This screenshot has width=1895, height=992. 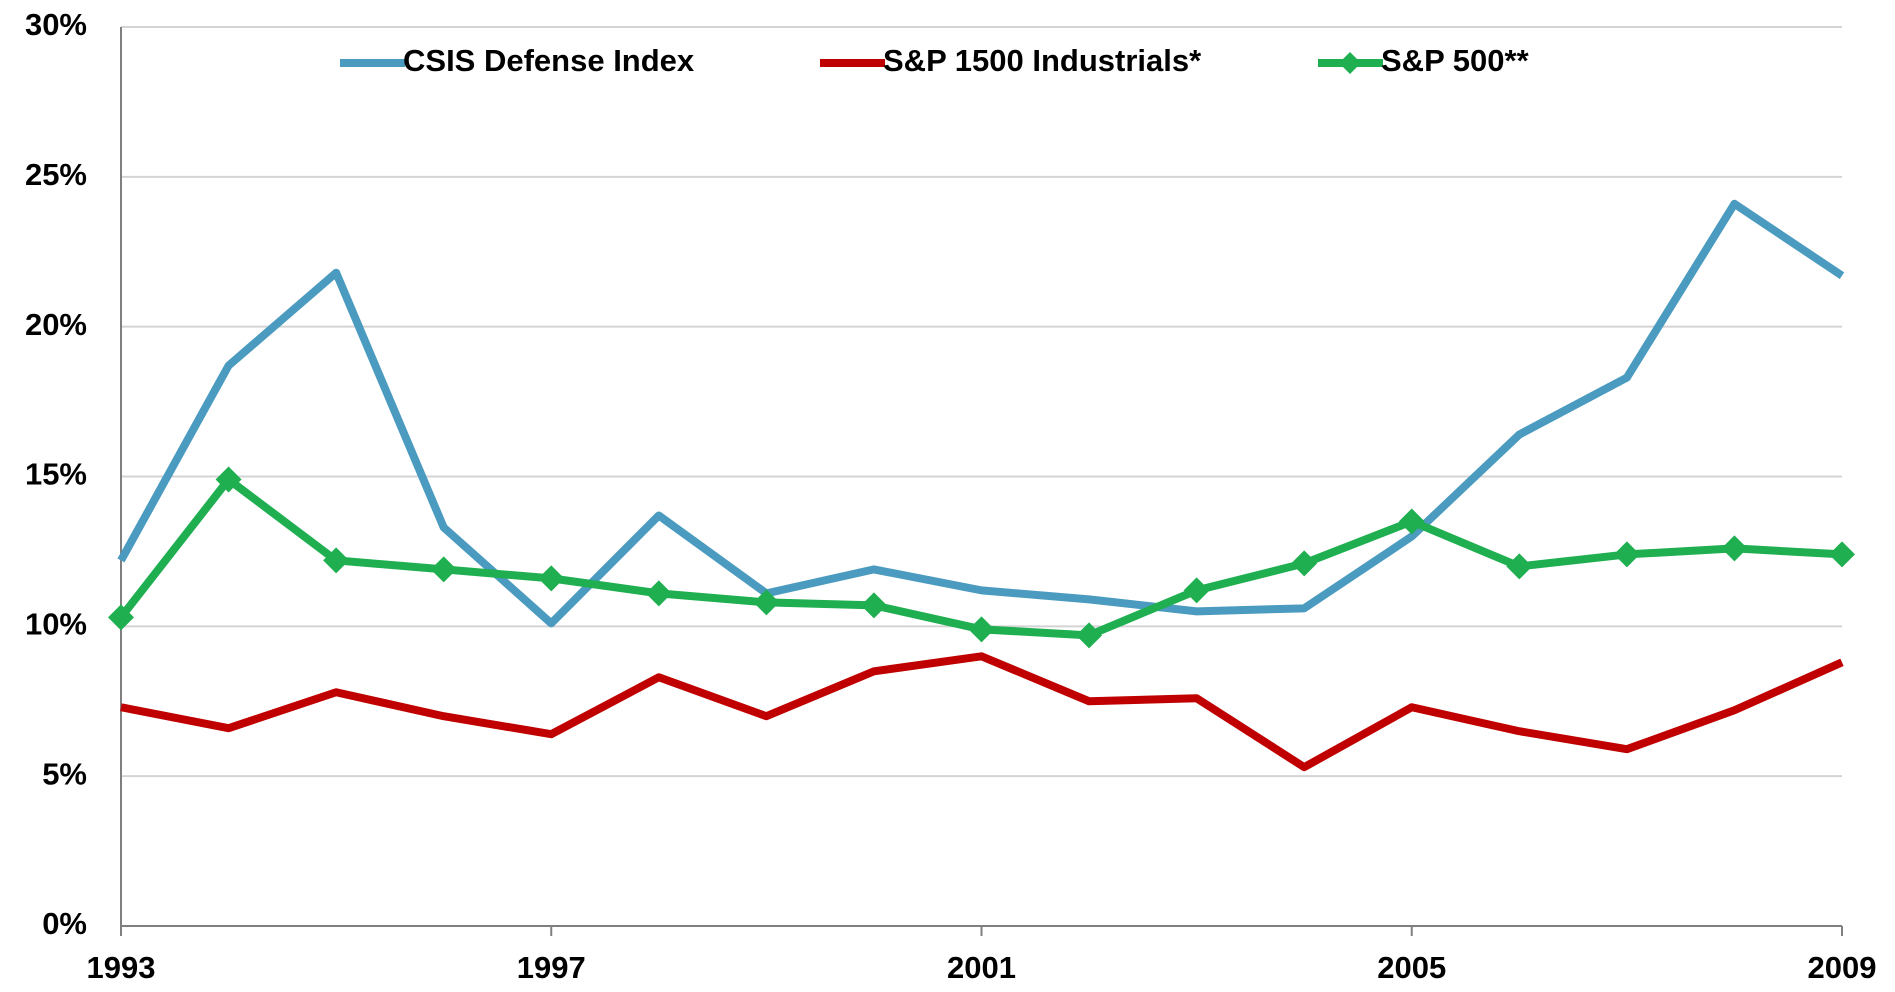 I want to click on series-line, so click(x=982, y=712).